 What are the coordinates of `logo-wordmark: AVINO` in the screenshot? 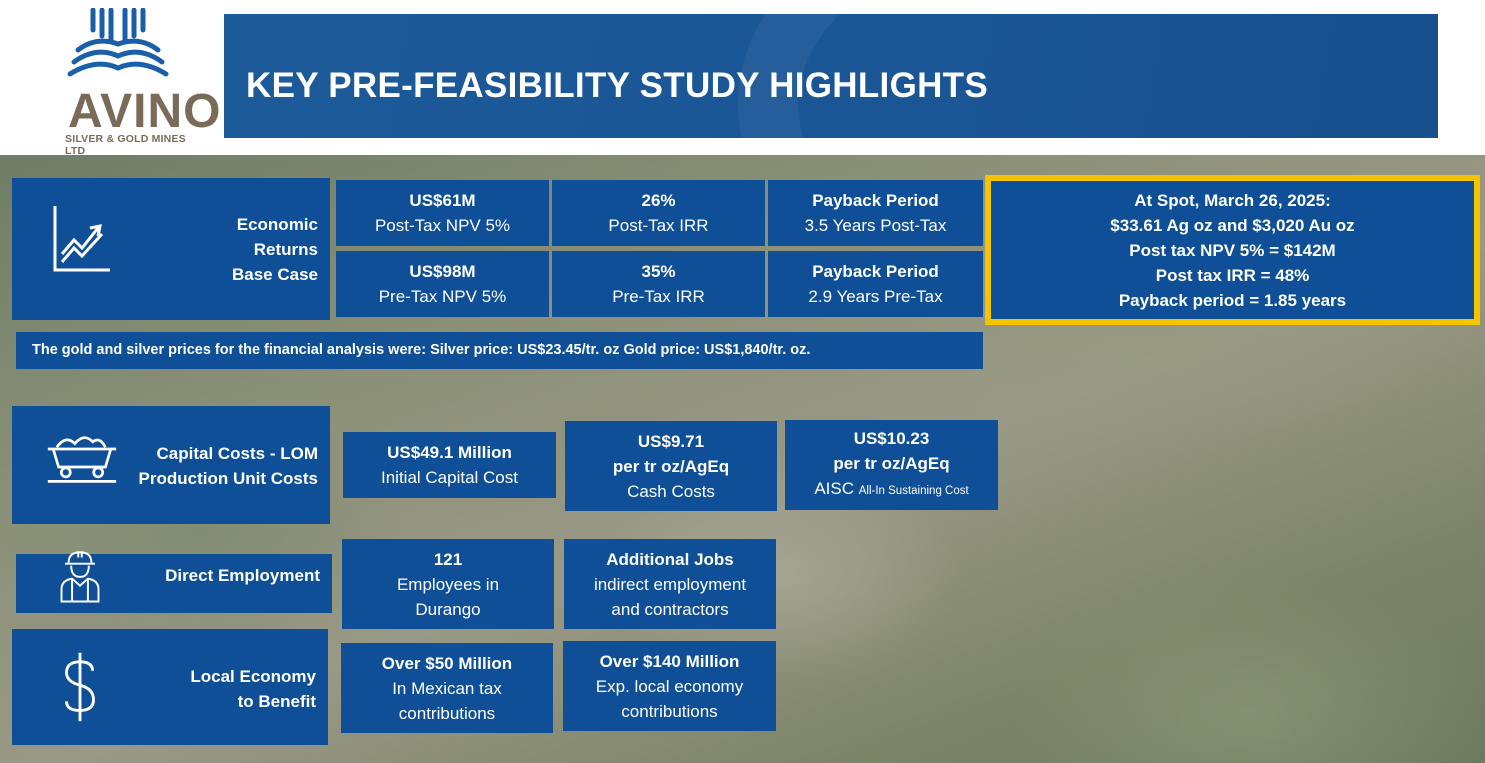 It's located at (145, 111).